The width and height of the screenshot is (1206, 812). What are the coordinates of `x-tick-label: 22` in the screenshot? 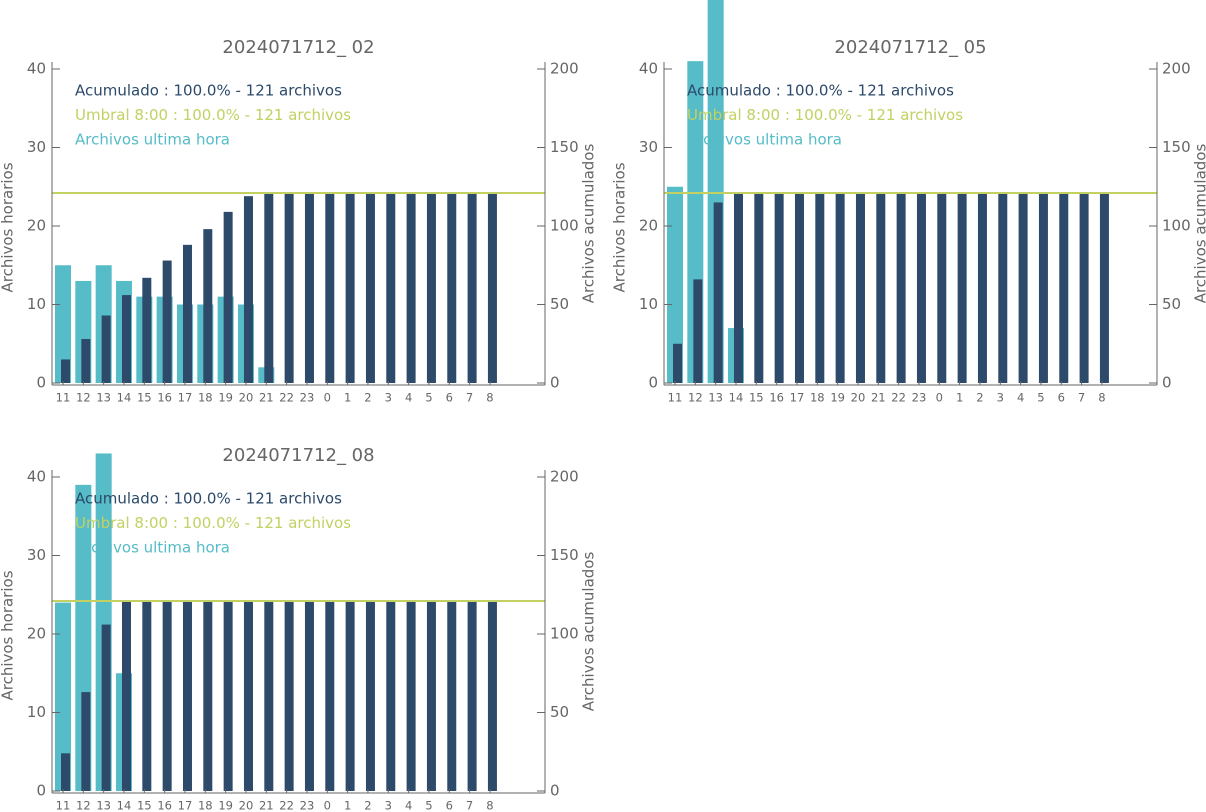 It's located at (286, 398).